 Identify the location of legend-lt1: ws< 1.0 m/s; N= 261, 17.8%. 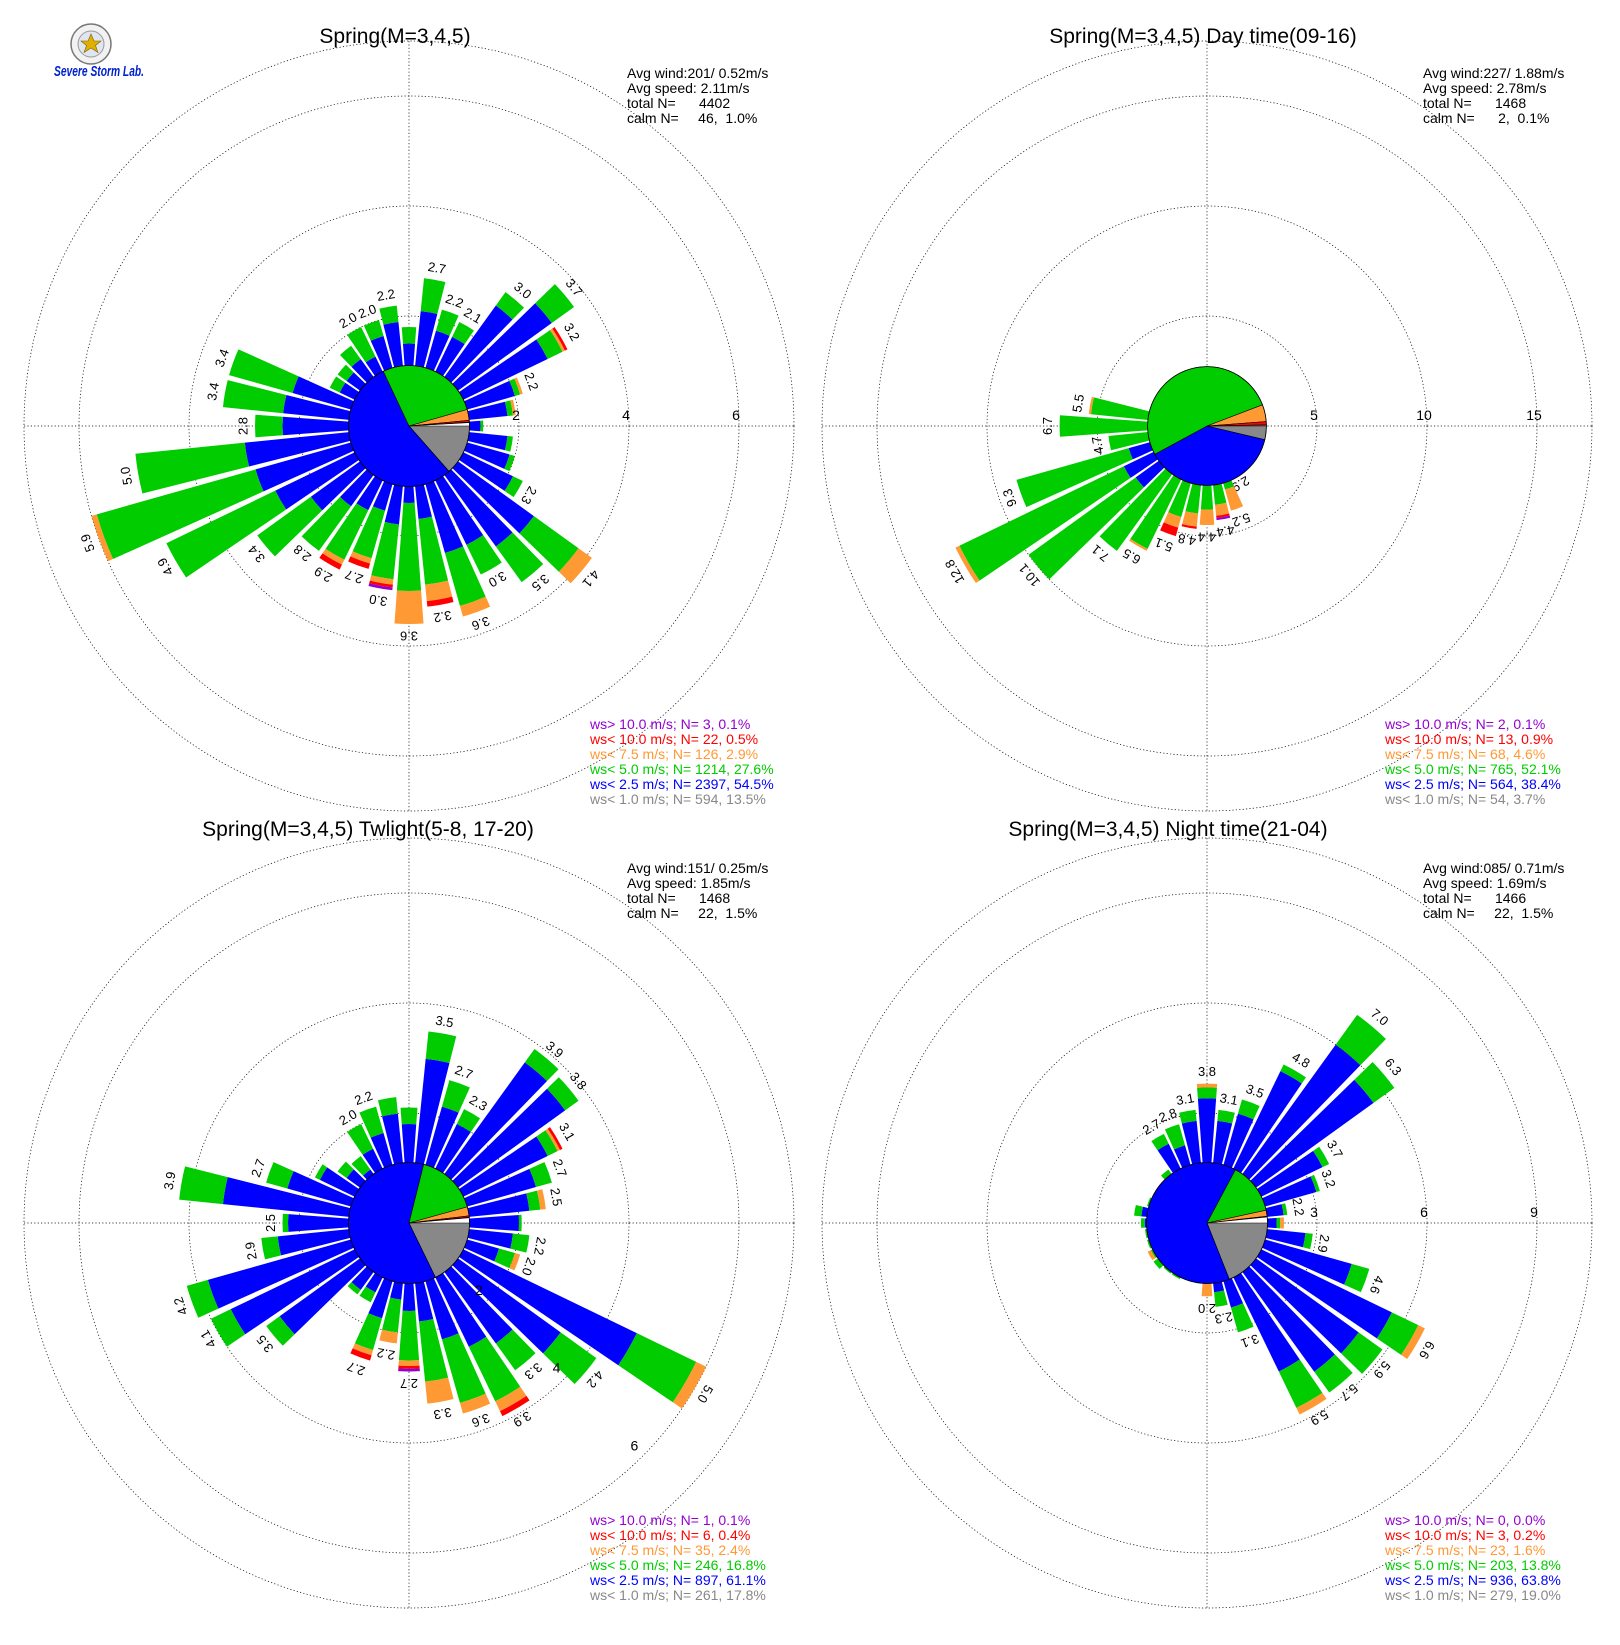
(677, 1595).